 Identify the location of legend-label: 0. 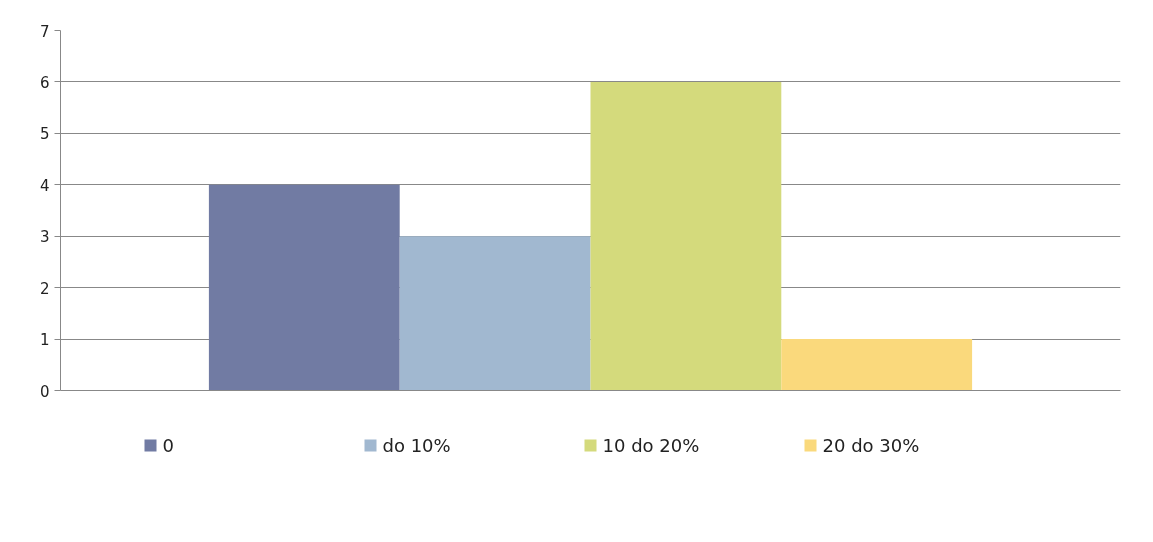
(168, 445).